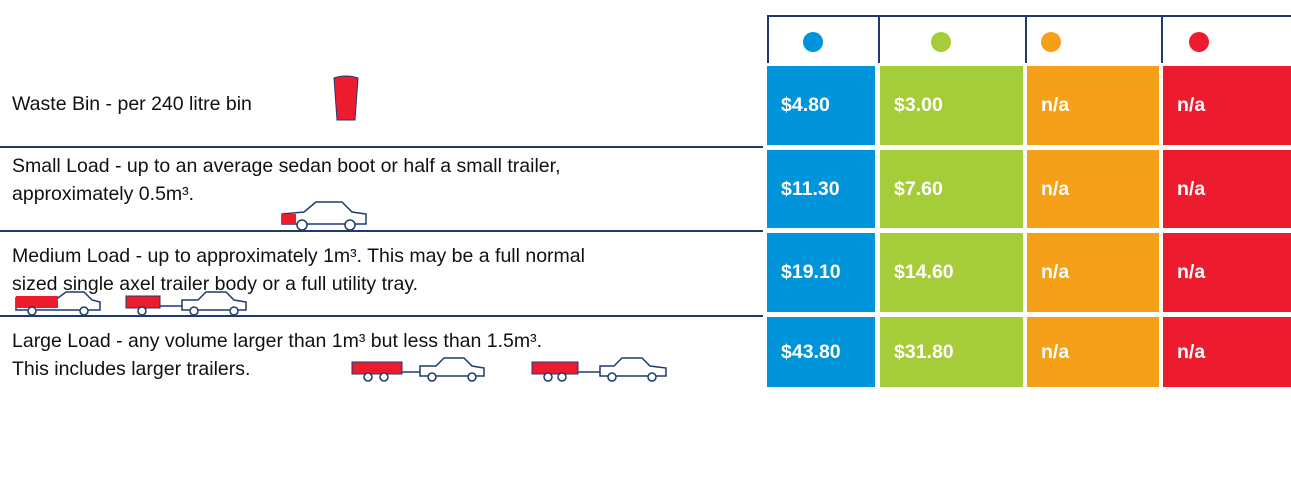 Image resolution: width=1291 pixels, height=493 pixels. I want to click on text: This includes larger trailers., so click(131, 369).